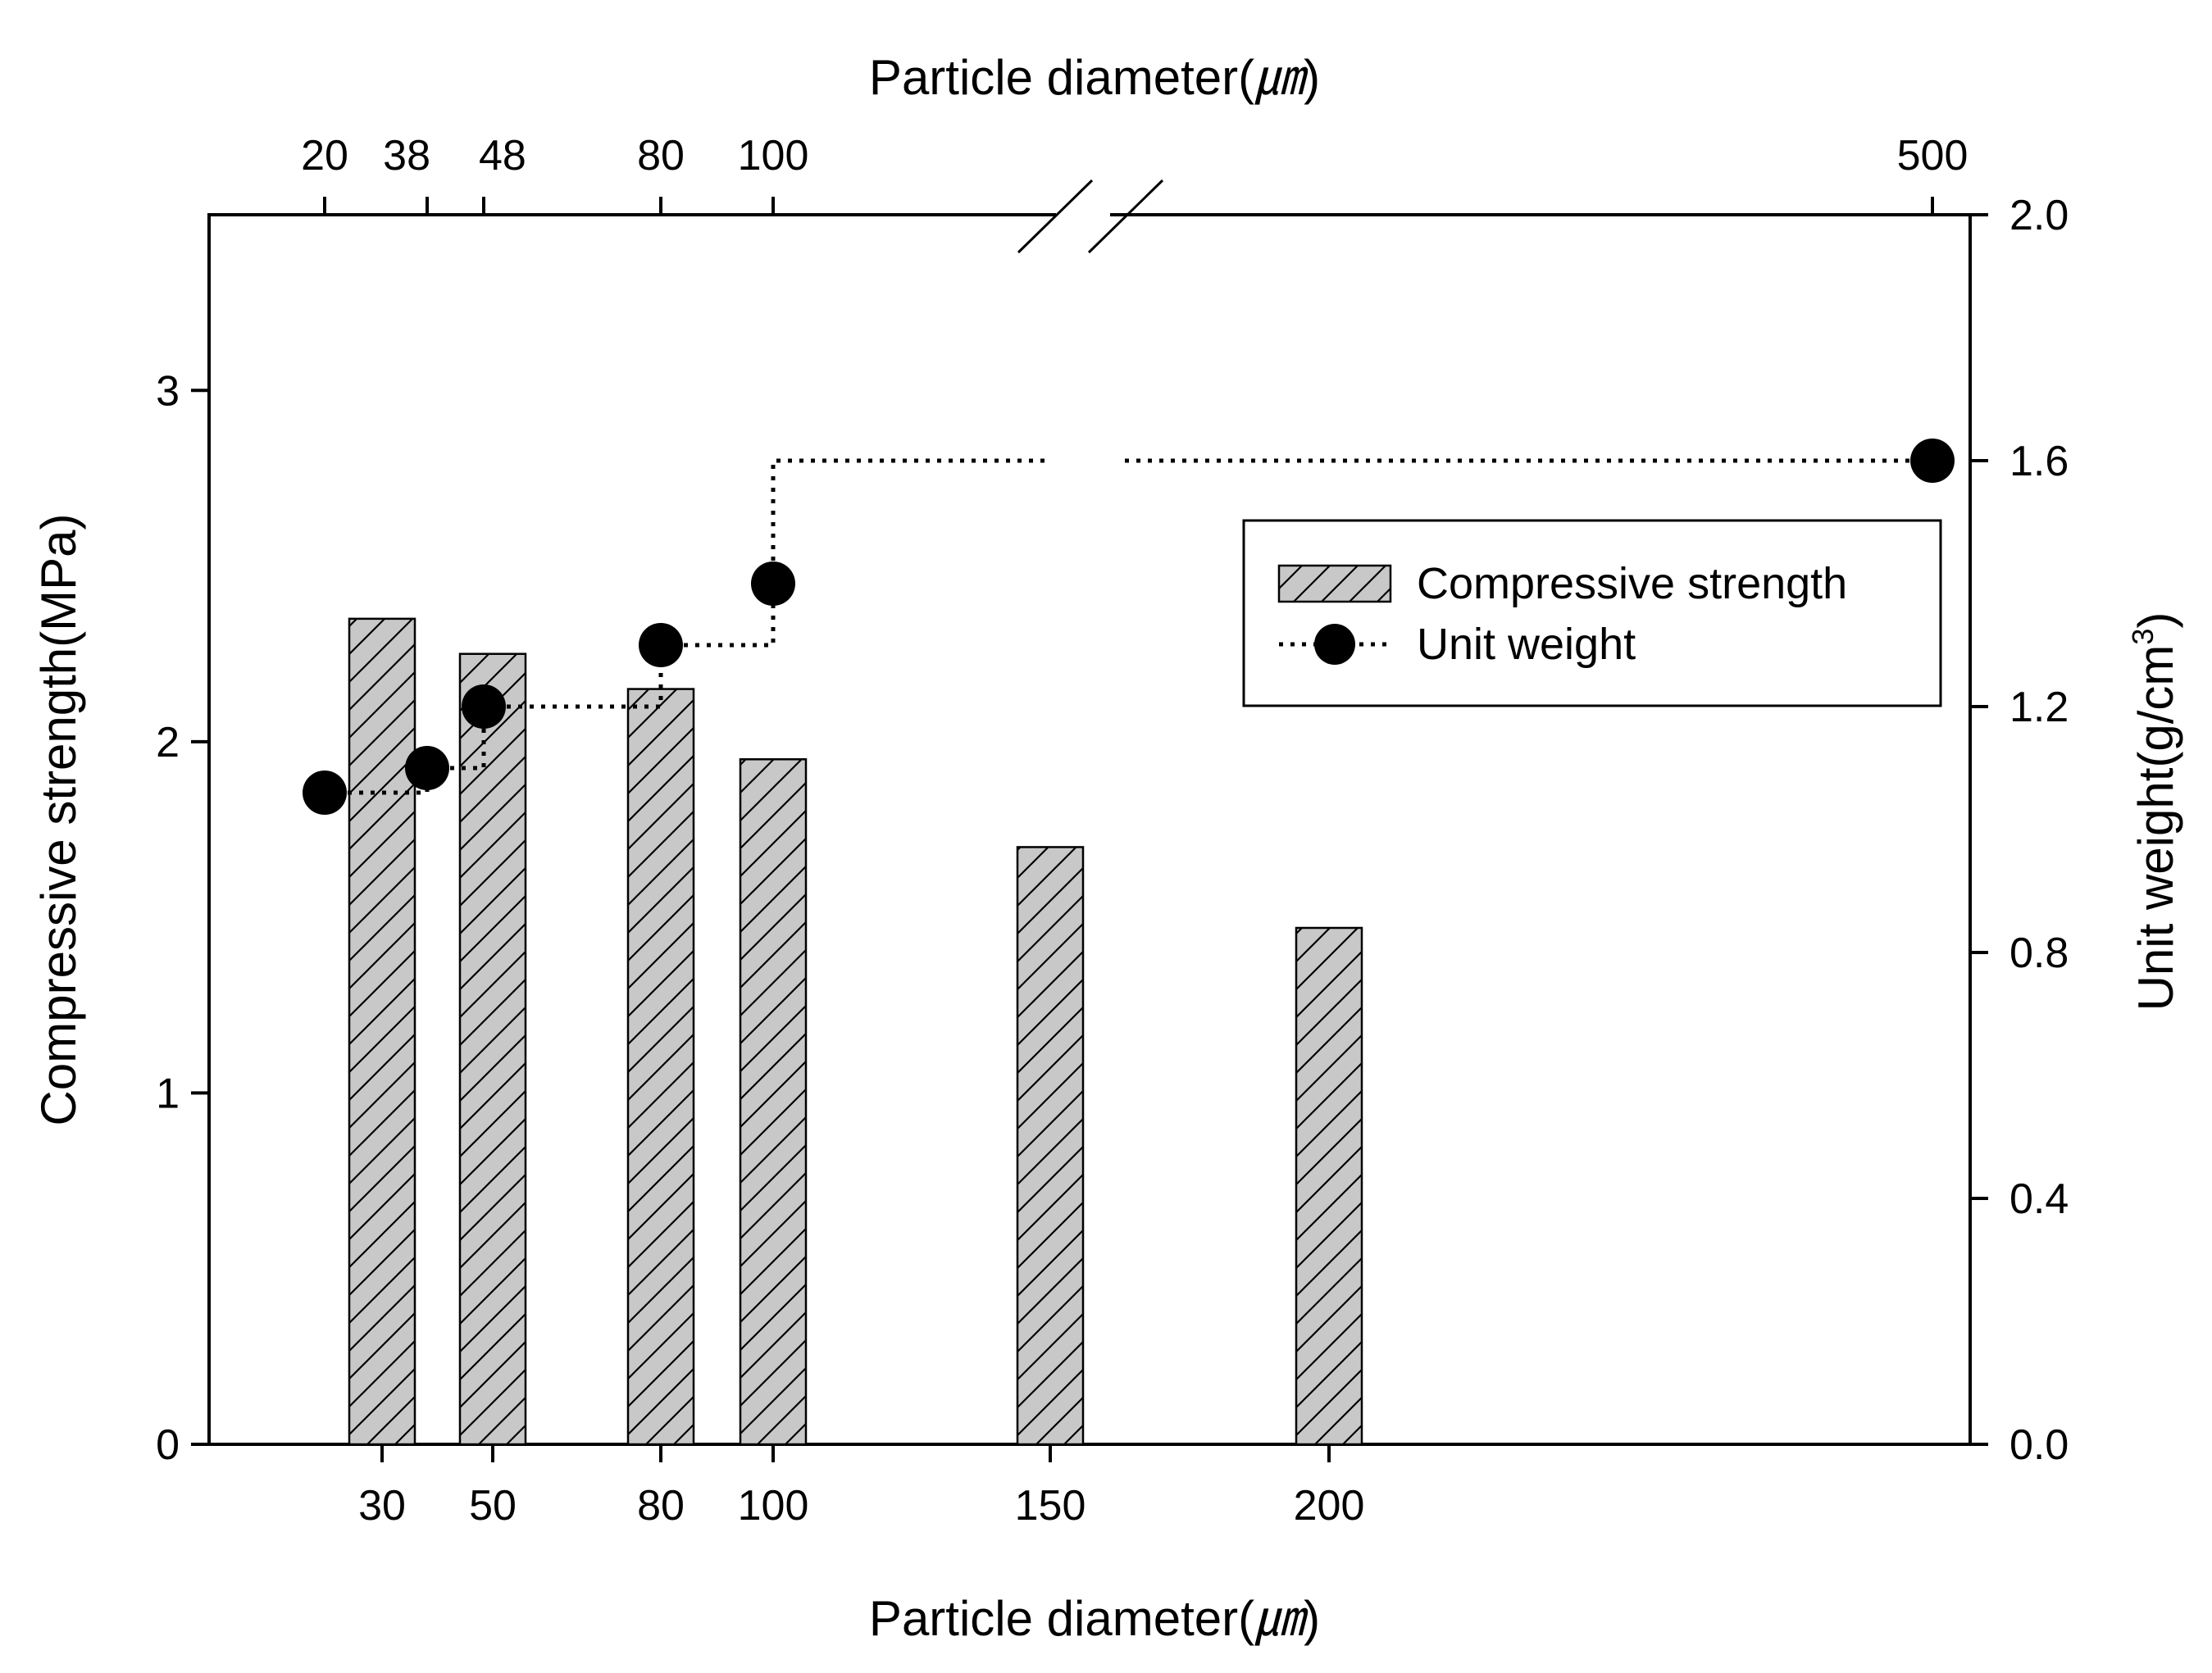 Image resolution: width=2212 pixels, height=1673 pixels. I want to click on bottom-axis-tick-label: 200, so click(1330, 1506).